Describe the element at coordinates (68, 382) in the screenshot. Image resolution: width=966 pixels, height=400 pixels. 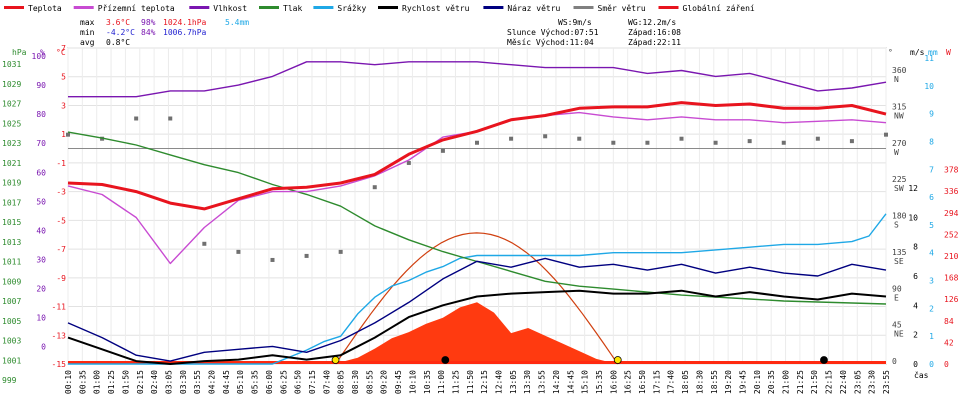
I see `x-tick-label: 00:10` at that location.